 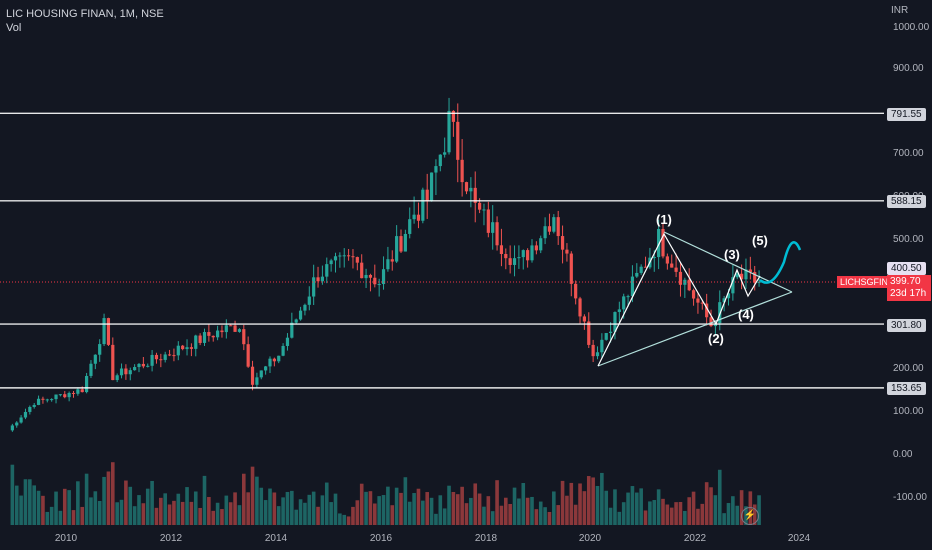 I want to click on wave-label-5: (5), so click(x=760, y=240).